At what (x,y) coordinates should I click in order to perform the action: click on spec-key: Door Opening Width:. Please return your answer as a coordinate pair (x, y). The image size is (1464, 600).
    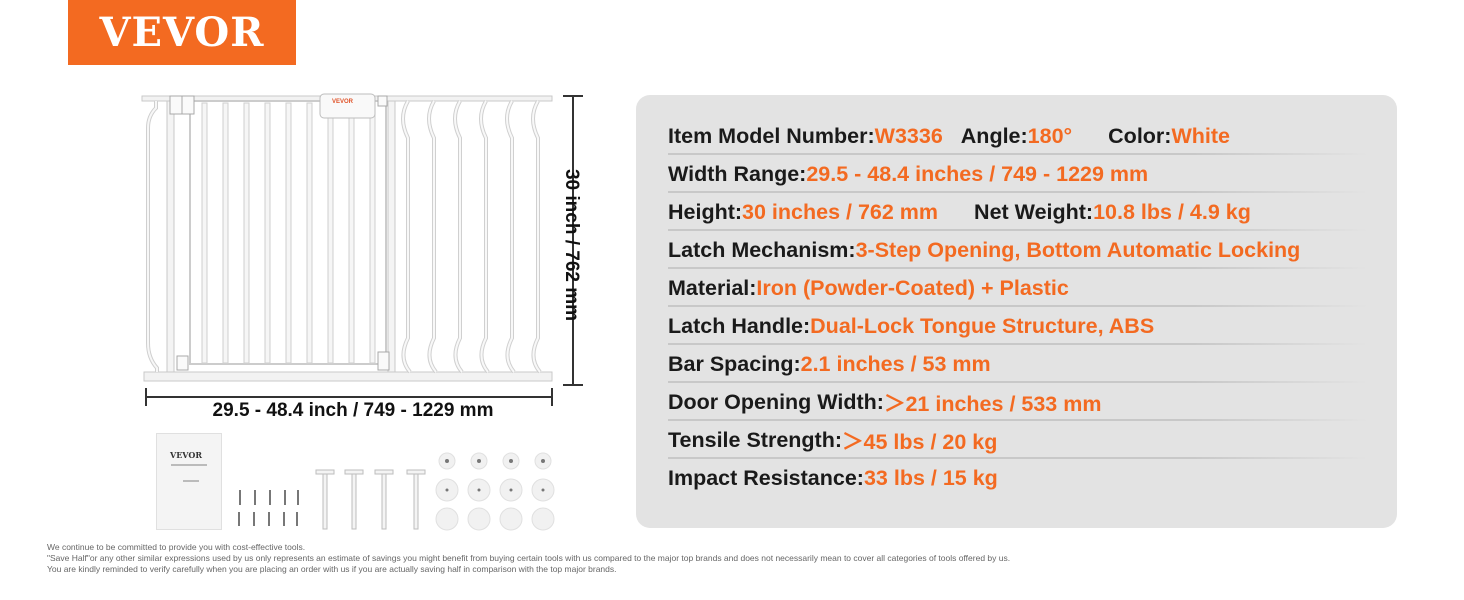
    Looking at the image, I should click on (776, 401).